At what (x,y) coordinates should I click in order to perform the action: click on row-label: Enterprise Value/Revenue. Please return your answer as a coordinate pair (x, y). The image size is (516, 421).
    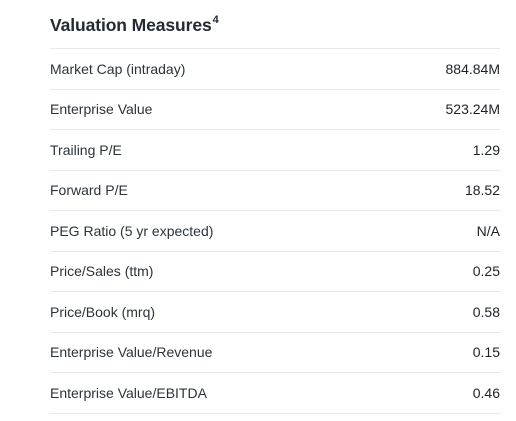
    Looking at the image, I should click on (131, 352).